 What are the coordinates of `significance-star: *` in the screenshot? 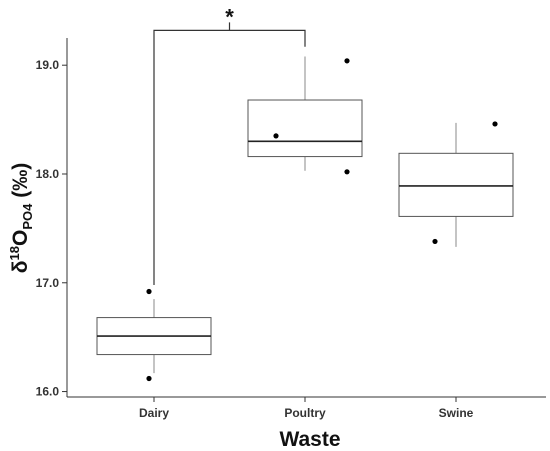 It's located at (229, 16).